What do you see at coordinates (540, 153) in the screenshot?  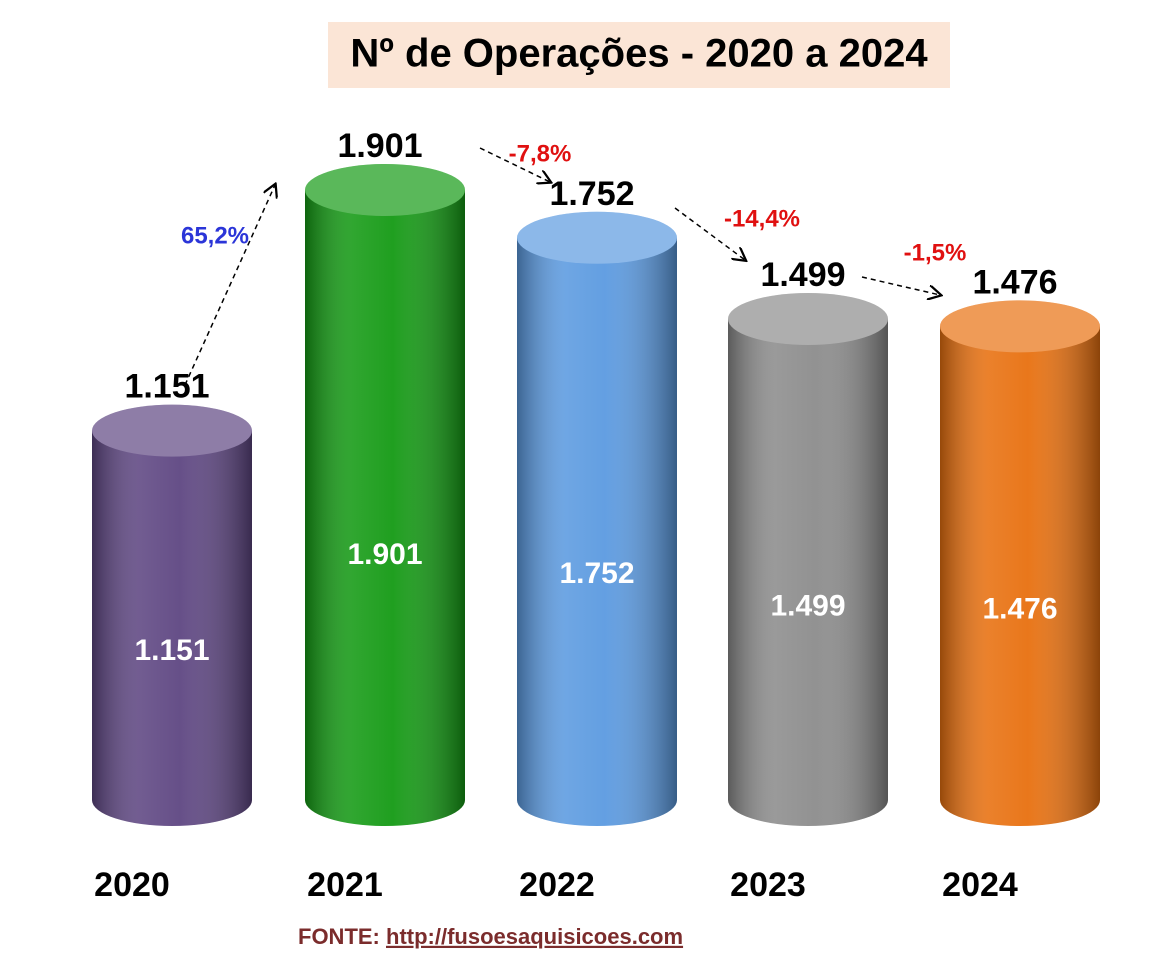 I see `change-annotation: -7,8%` at bounding box center [540, 153].